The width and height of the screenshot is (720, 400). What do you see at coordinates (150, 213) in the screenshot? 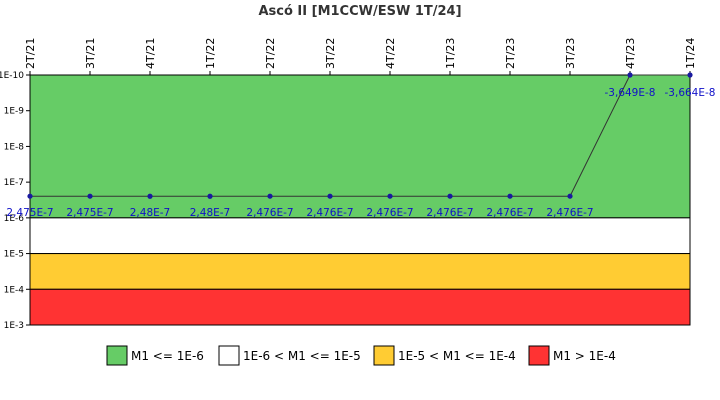
I see `data-label-2: 2,48E-7` at bounding box center [150, 213].